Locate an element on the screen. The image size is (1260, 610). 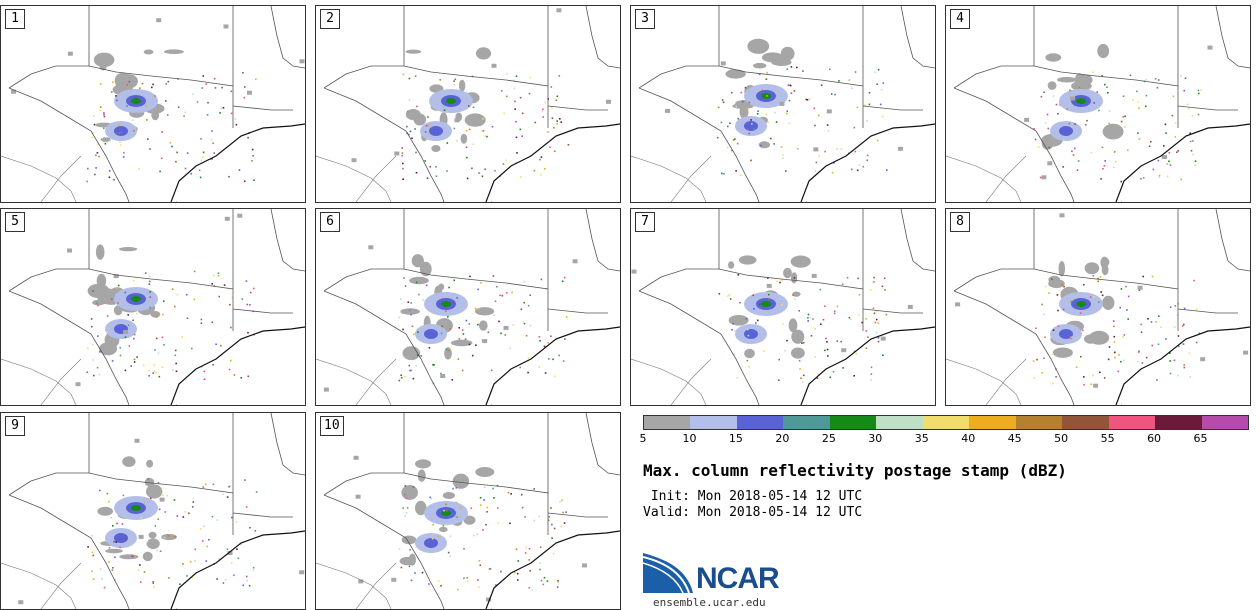
member-panel-4: 4 is located at coordinates (1098, 104).